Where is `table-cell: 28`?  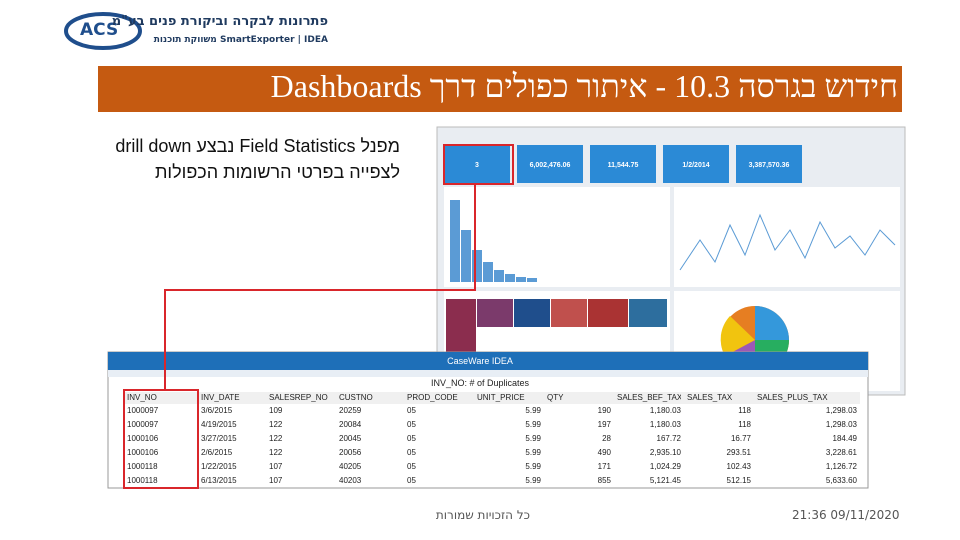 table-cell: 28 is located at coordinates (606, 438).